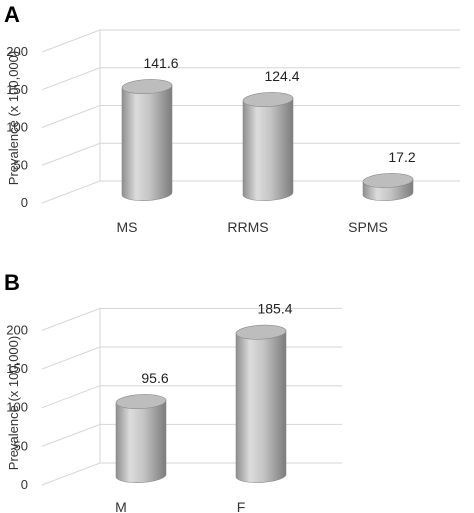 The height and width of the screenshot is (513, 474). What do you see at coordinates (12, 14) in the screenshot?
I see `panel-letter-a: A` at bounding box center [12, 14].